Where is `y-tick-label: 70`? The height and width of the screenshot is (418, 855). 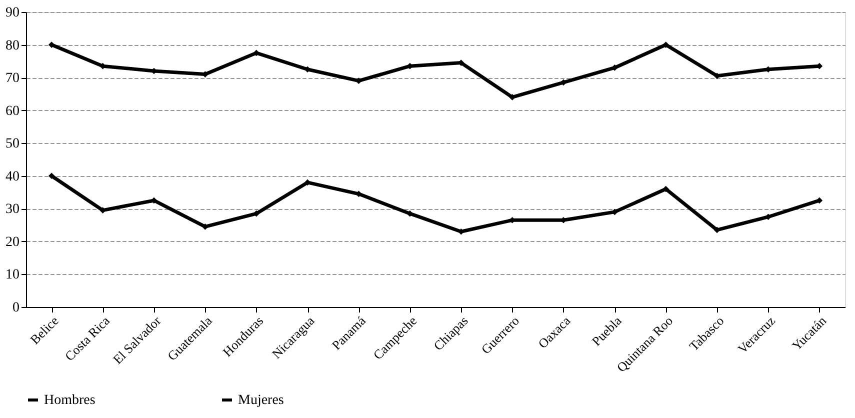 y-tick-label: 70 is located at coordinates (13, 78).